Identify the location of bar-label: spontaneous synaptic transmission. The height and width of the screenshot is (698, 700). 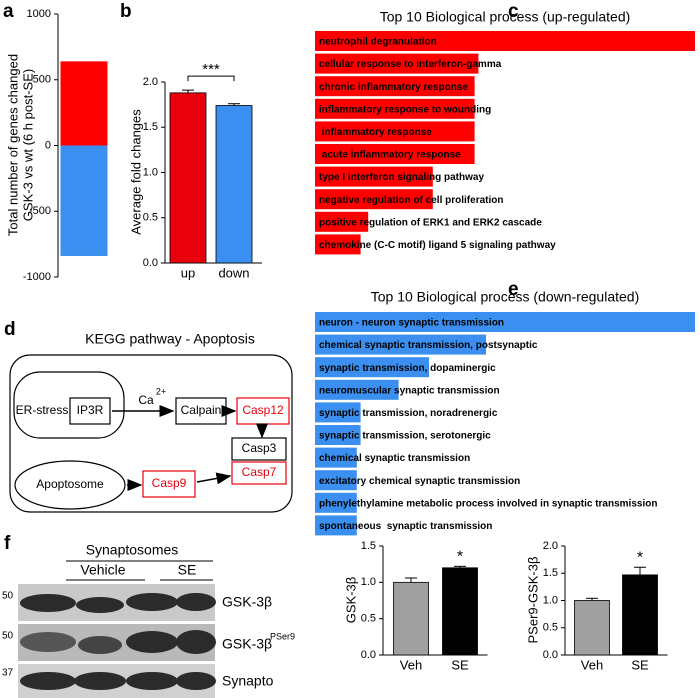
(405, 526).